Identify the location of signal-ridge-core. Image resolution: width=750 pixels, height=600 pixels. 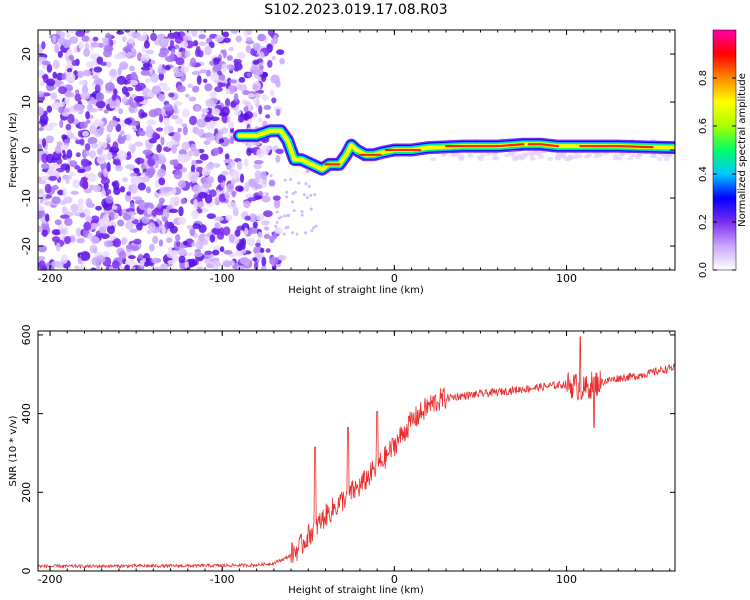
(484, 145).